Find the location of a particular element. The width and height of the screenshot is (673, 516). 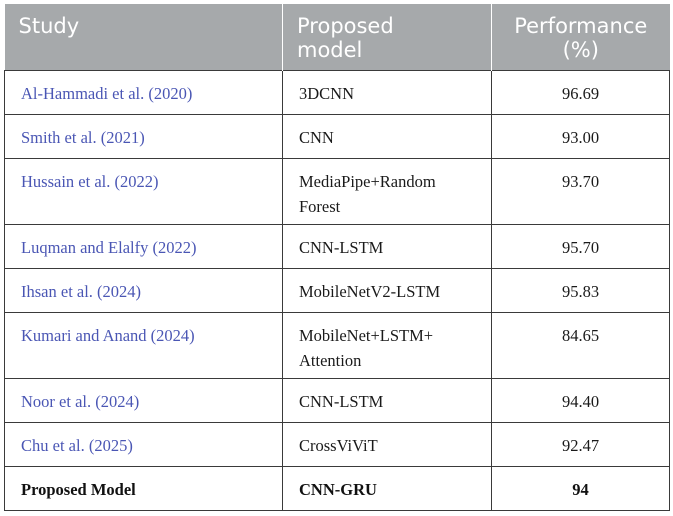

performance-cell: 96.69 is located at coordinates (580, 92).